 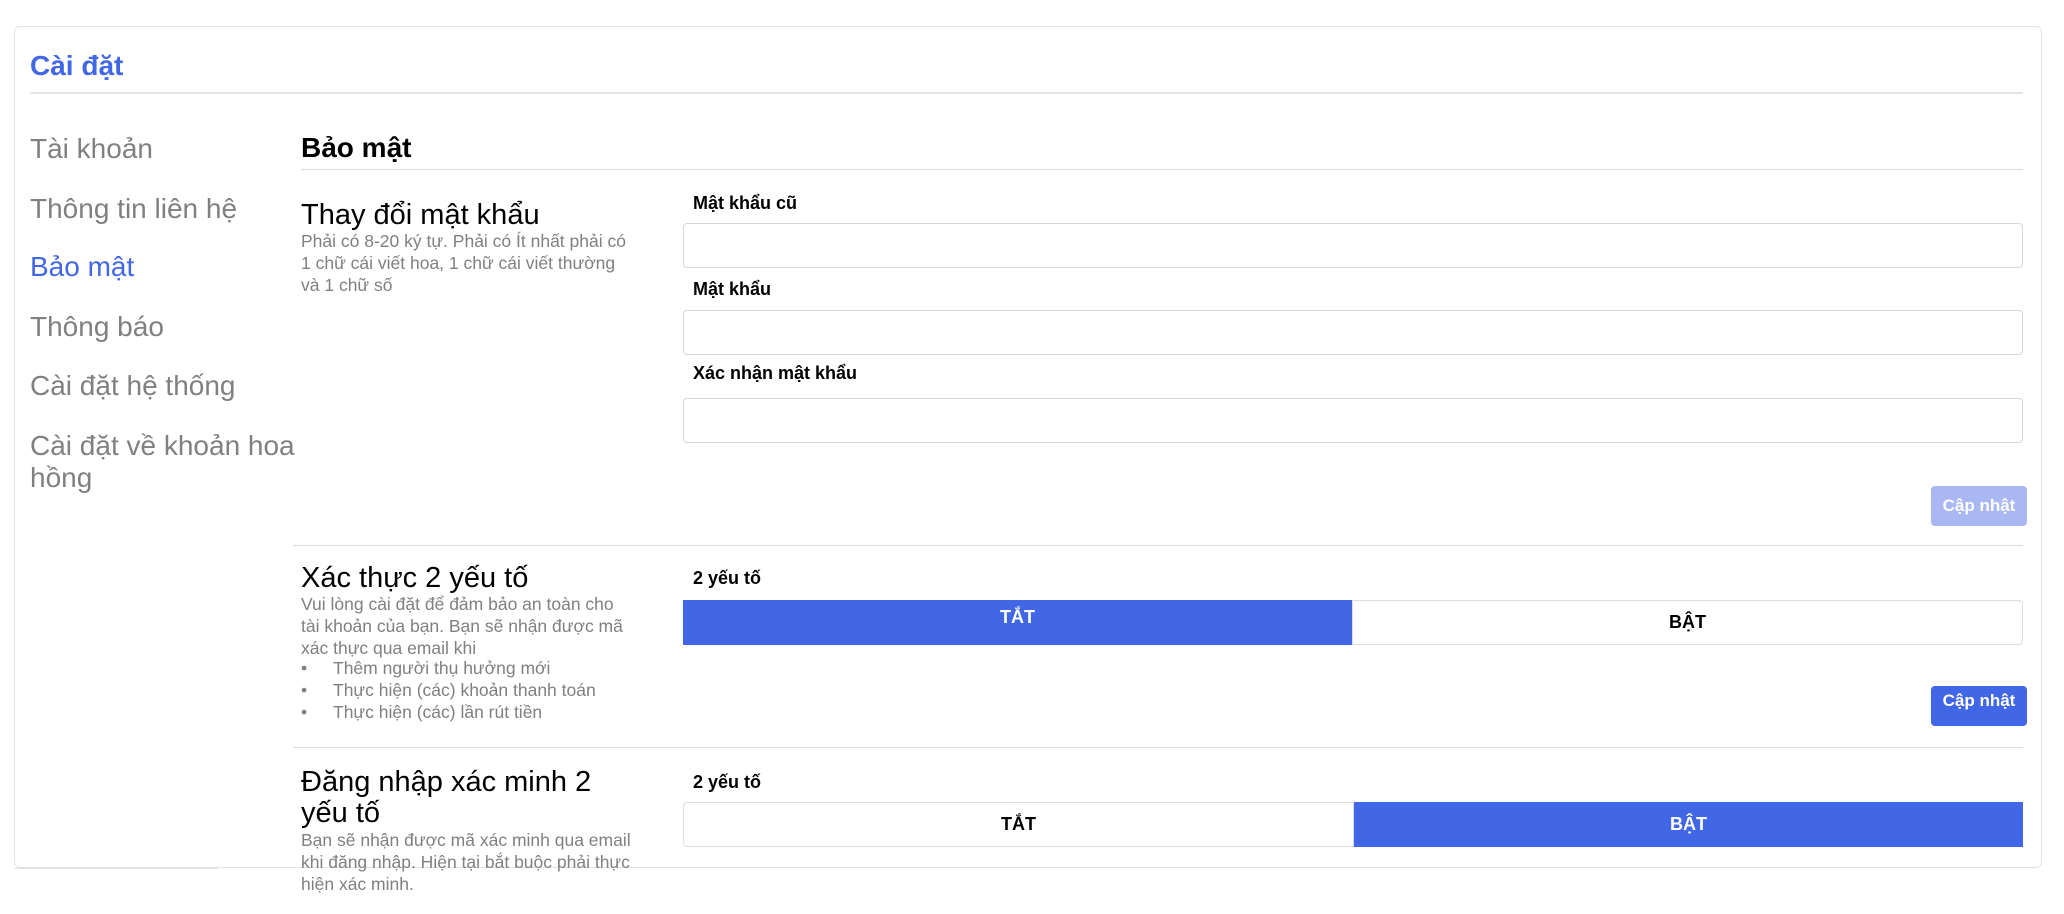 What do you see at coordinates (1017, 622) in the screenshot?
I see `two-factor-off-option: TẮT` at bounding box center [1017, 622].